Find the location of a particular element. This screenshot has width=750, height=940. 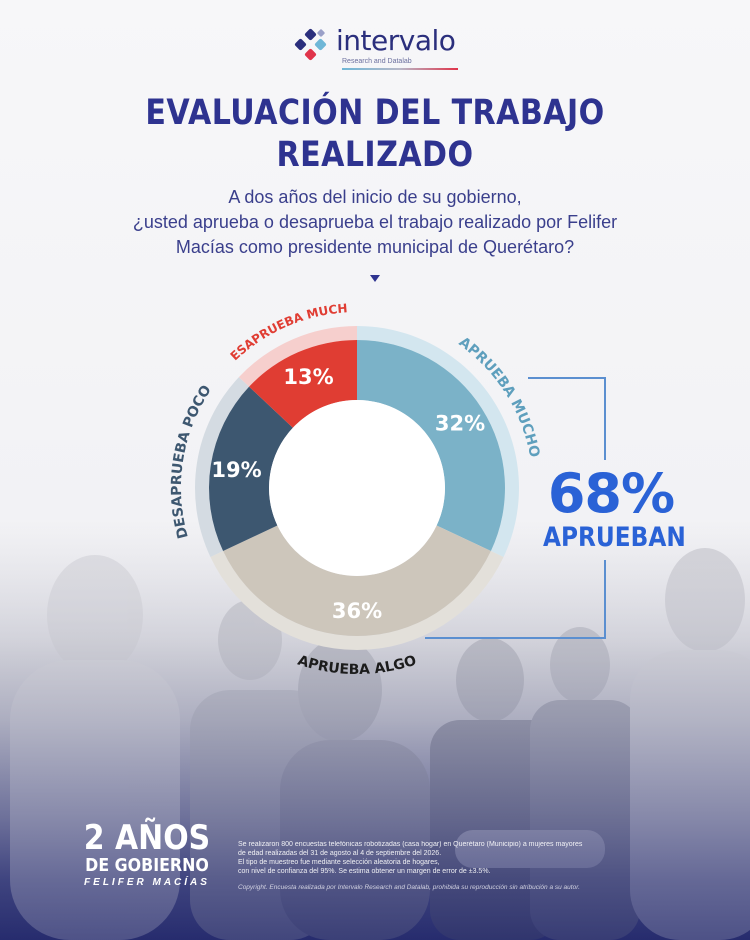

down-arrow-icon is located at coordinates (375, 278).